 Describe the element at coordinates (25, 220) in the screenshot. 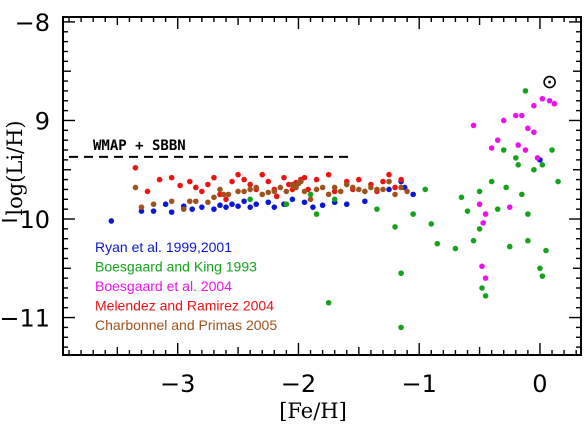

I see `y-tick-label: −10` at that location.